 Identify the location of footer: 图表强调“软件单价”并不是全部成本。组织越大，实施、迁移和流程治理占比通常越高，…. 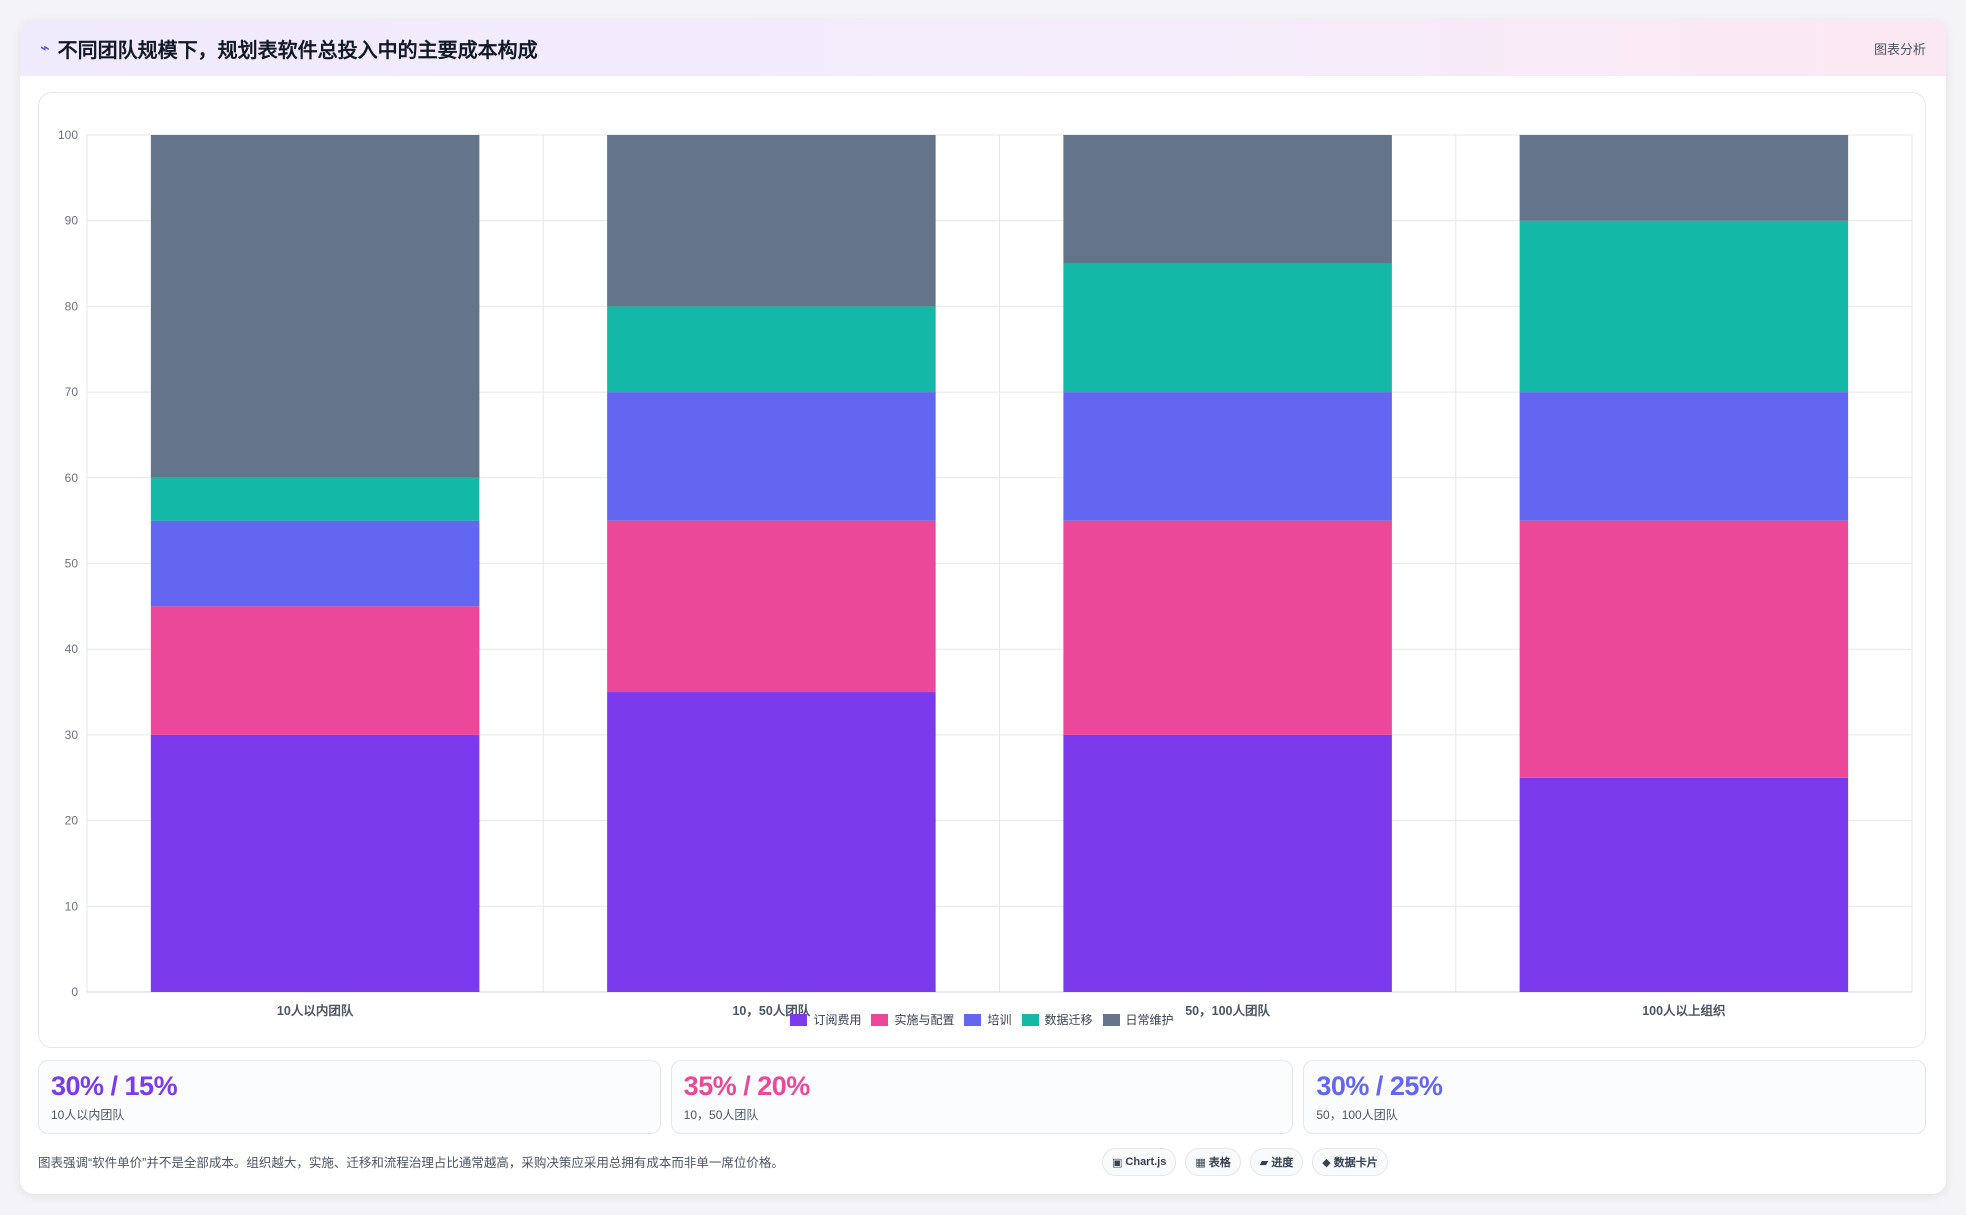
(982, 1163).